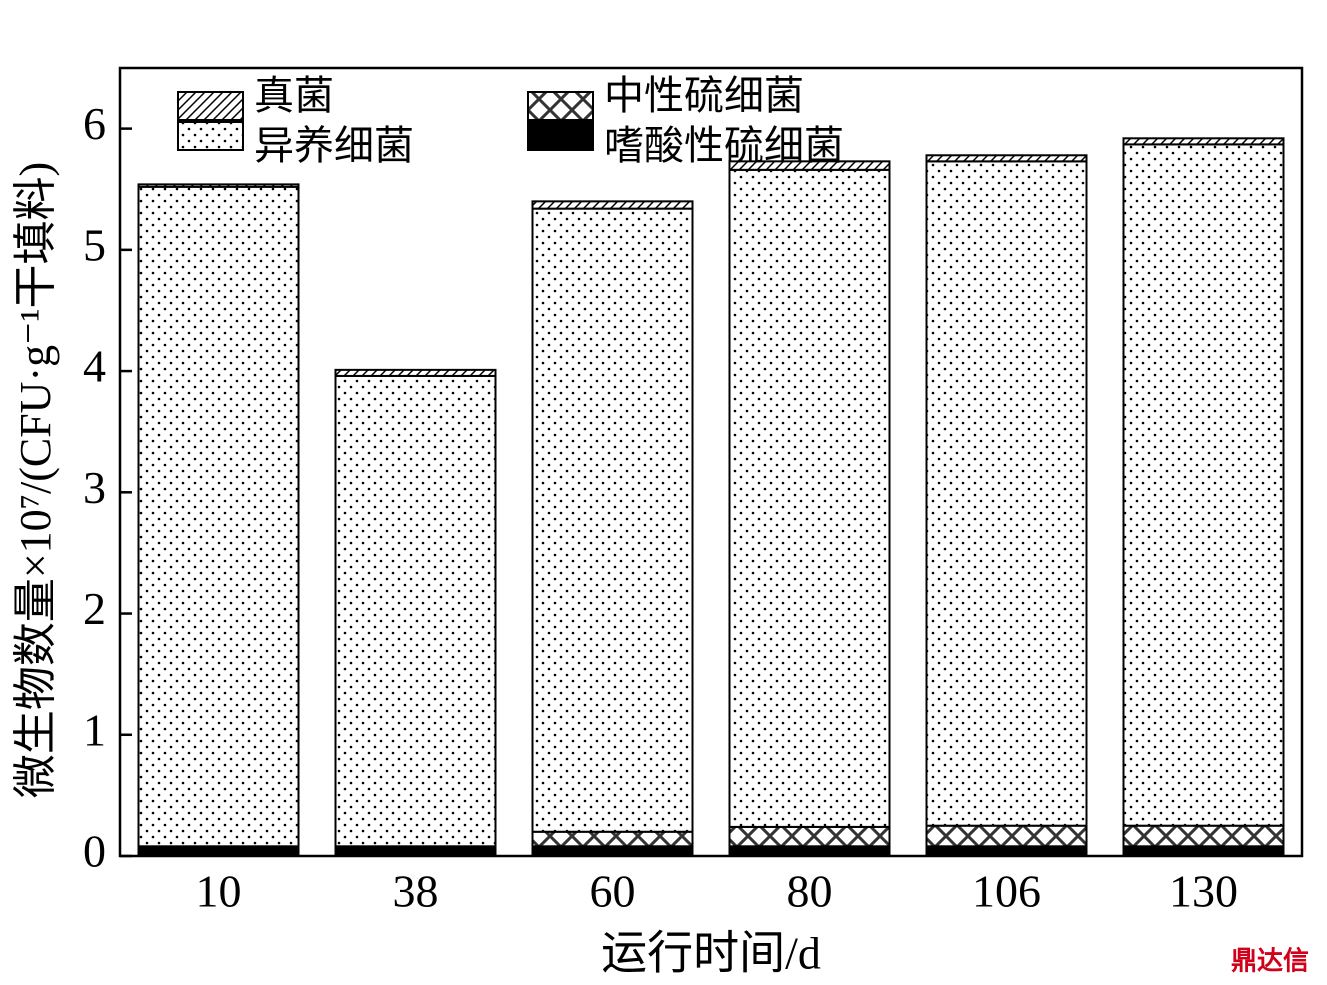 This screenshot has height=985, width=1327. What do you see at coordinates (711, 953) in the screenshot?
I see `x-axis-title: 运行时间/d` at bounding box center [711, 953].